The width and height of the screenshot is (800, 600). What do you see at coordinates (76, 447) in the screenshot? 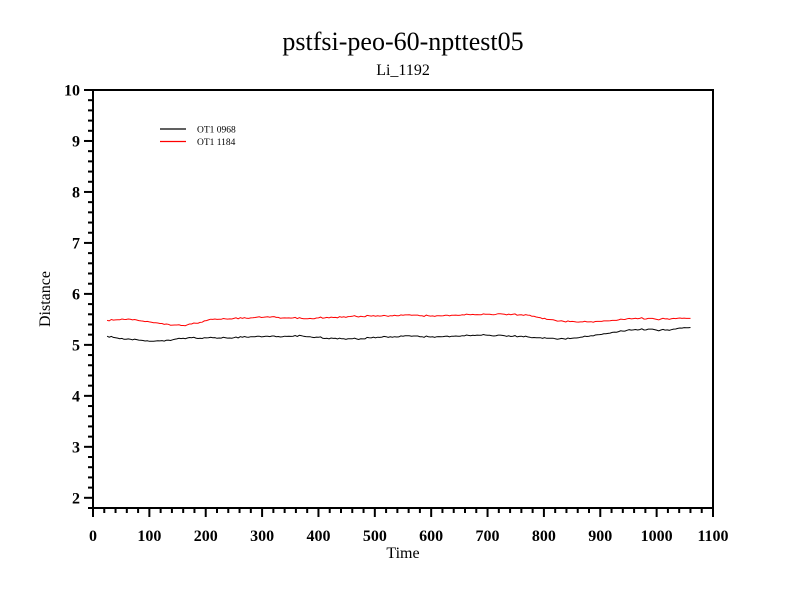
I see `y-tick-label: 3` at bounding box center [76, 447].